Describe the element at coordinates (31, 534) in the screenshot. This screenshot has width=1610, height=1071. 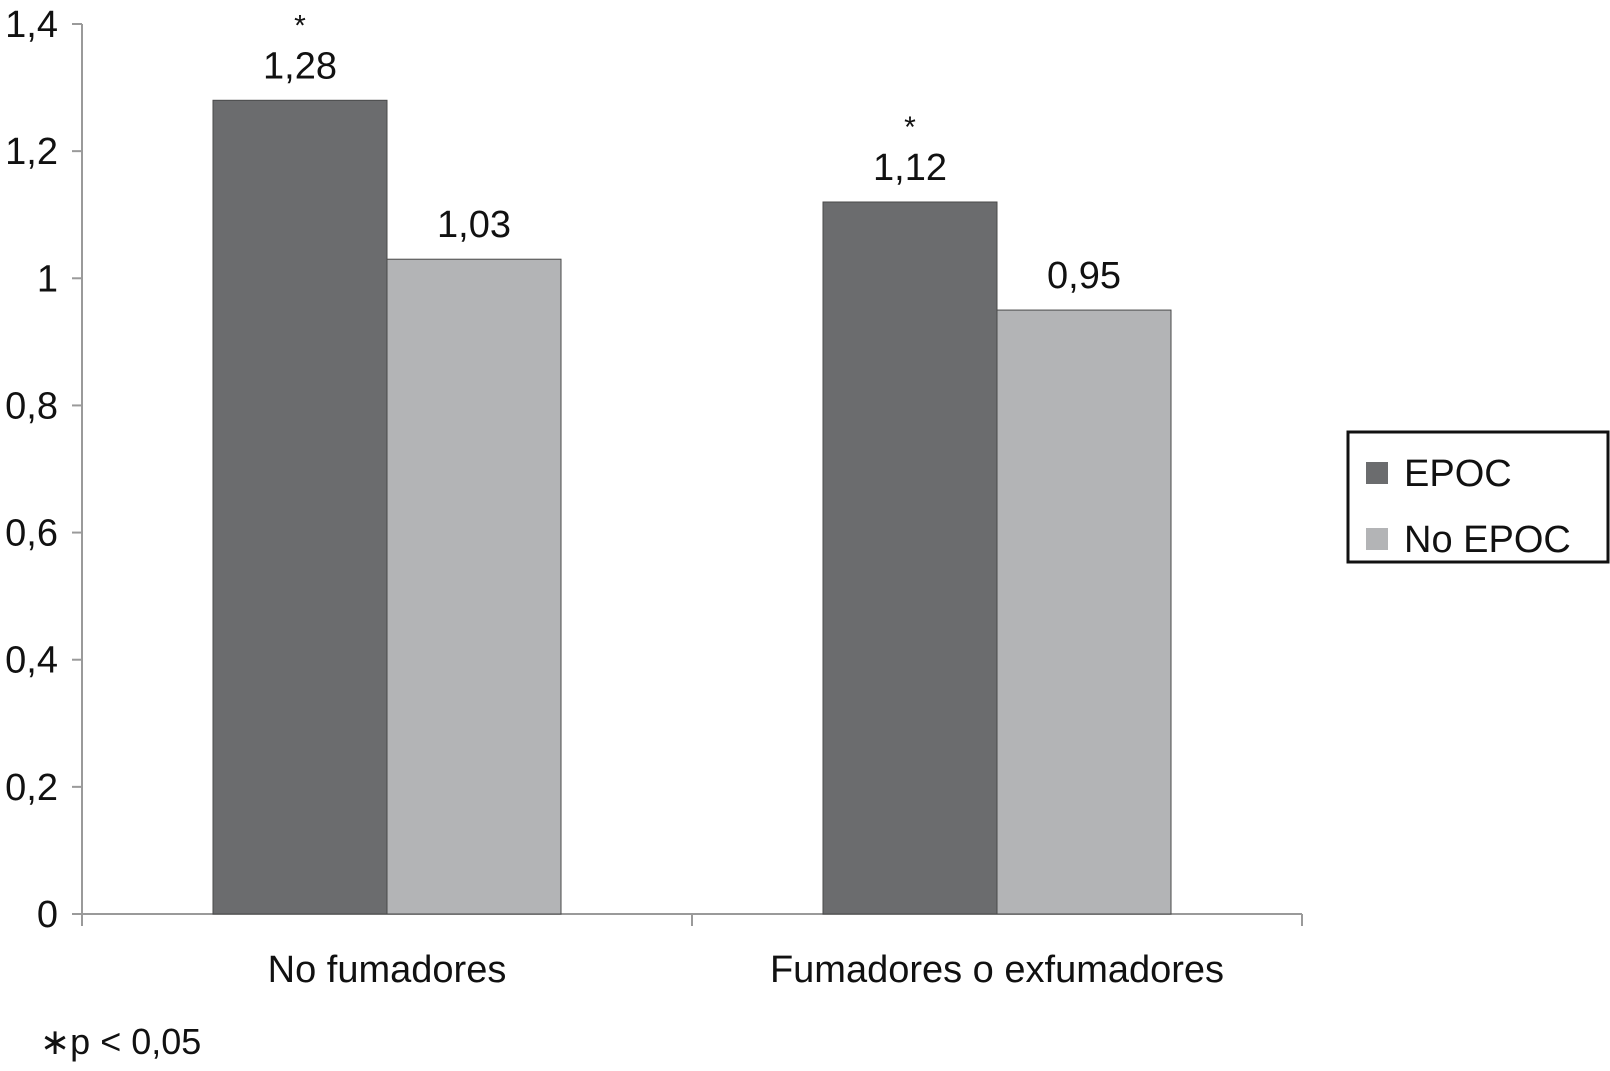
I see `y-tick-label: 0,6` at that location.